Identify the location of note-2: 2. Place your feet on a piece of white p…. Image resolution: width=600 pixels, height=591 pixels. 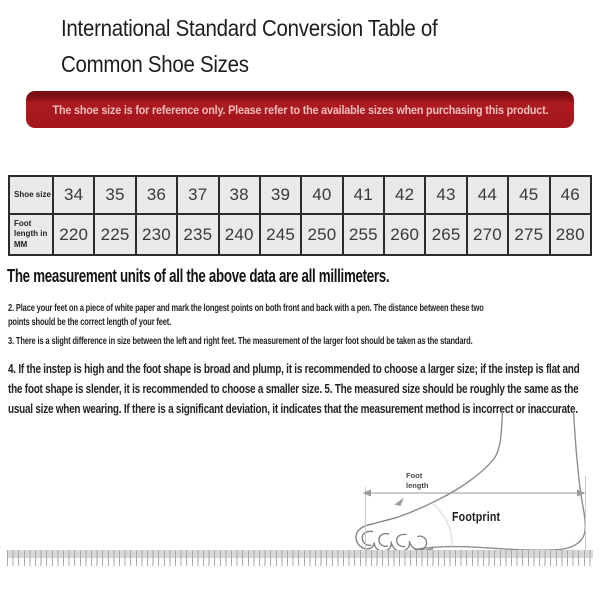
(246, 315).